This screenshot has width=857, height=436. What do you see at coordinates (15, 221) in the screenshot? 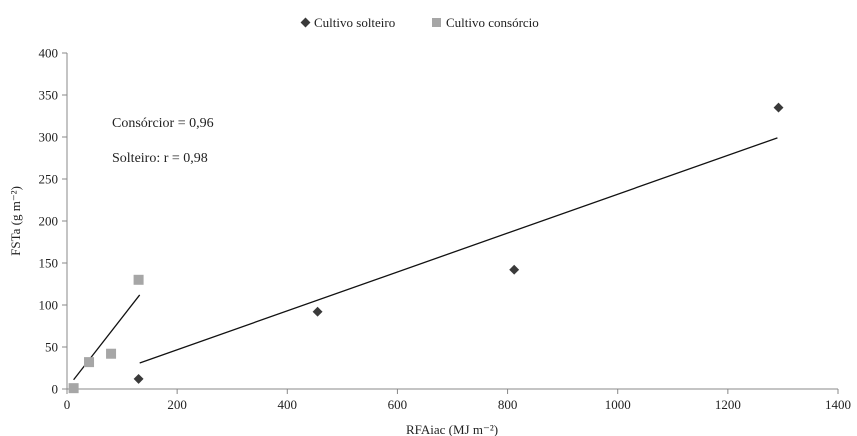
I see `y-axis-label: FSTa (g m⁻²)` at bounding box center [15, 221].